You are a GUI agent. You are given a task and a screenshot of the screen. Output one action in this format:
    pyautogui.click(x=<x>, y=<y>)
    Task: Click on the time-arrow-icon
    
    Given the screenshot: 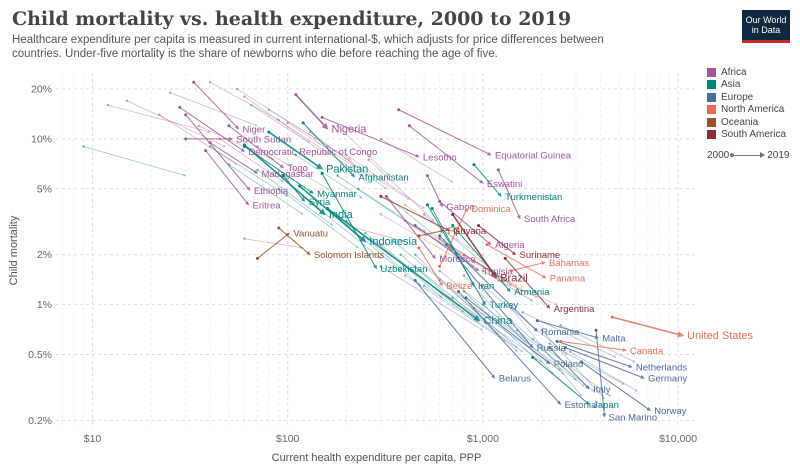 What is the action you would take?
    pyautogui.click(x=748, y=155)
    